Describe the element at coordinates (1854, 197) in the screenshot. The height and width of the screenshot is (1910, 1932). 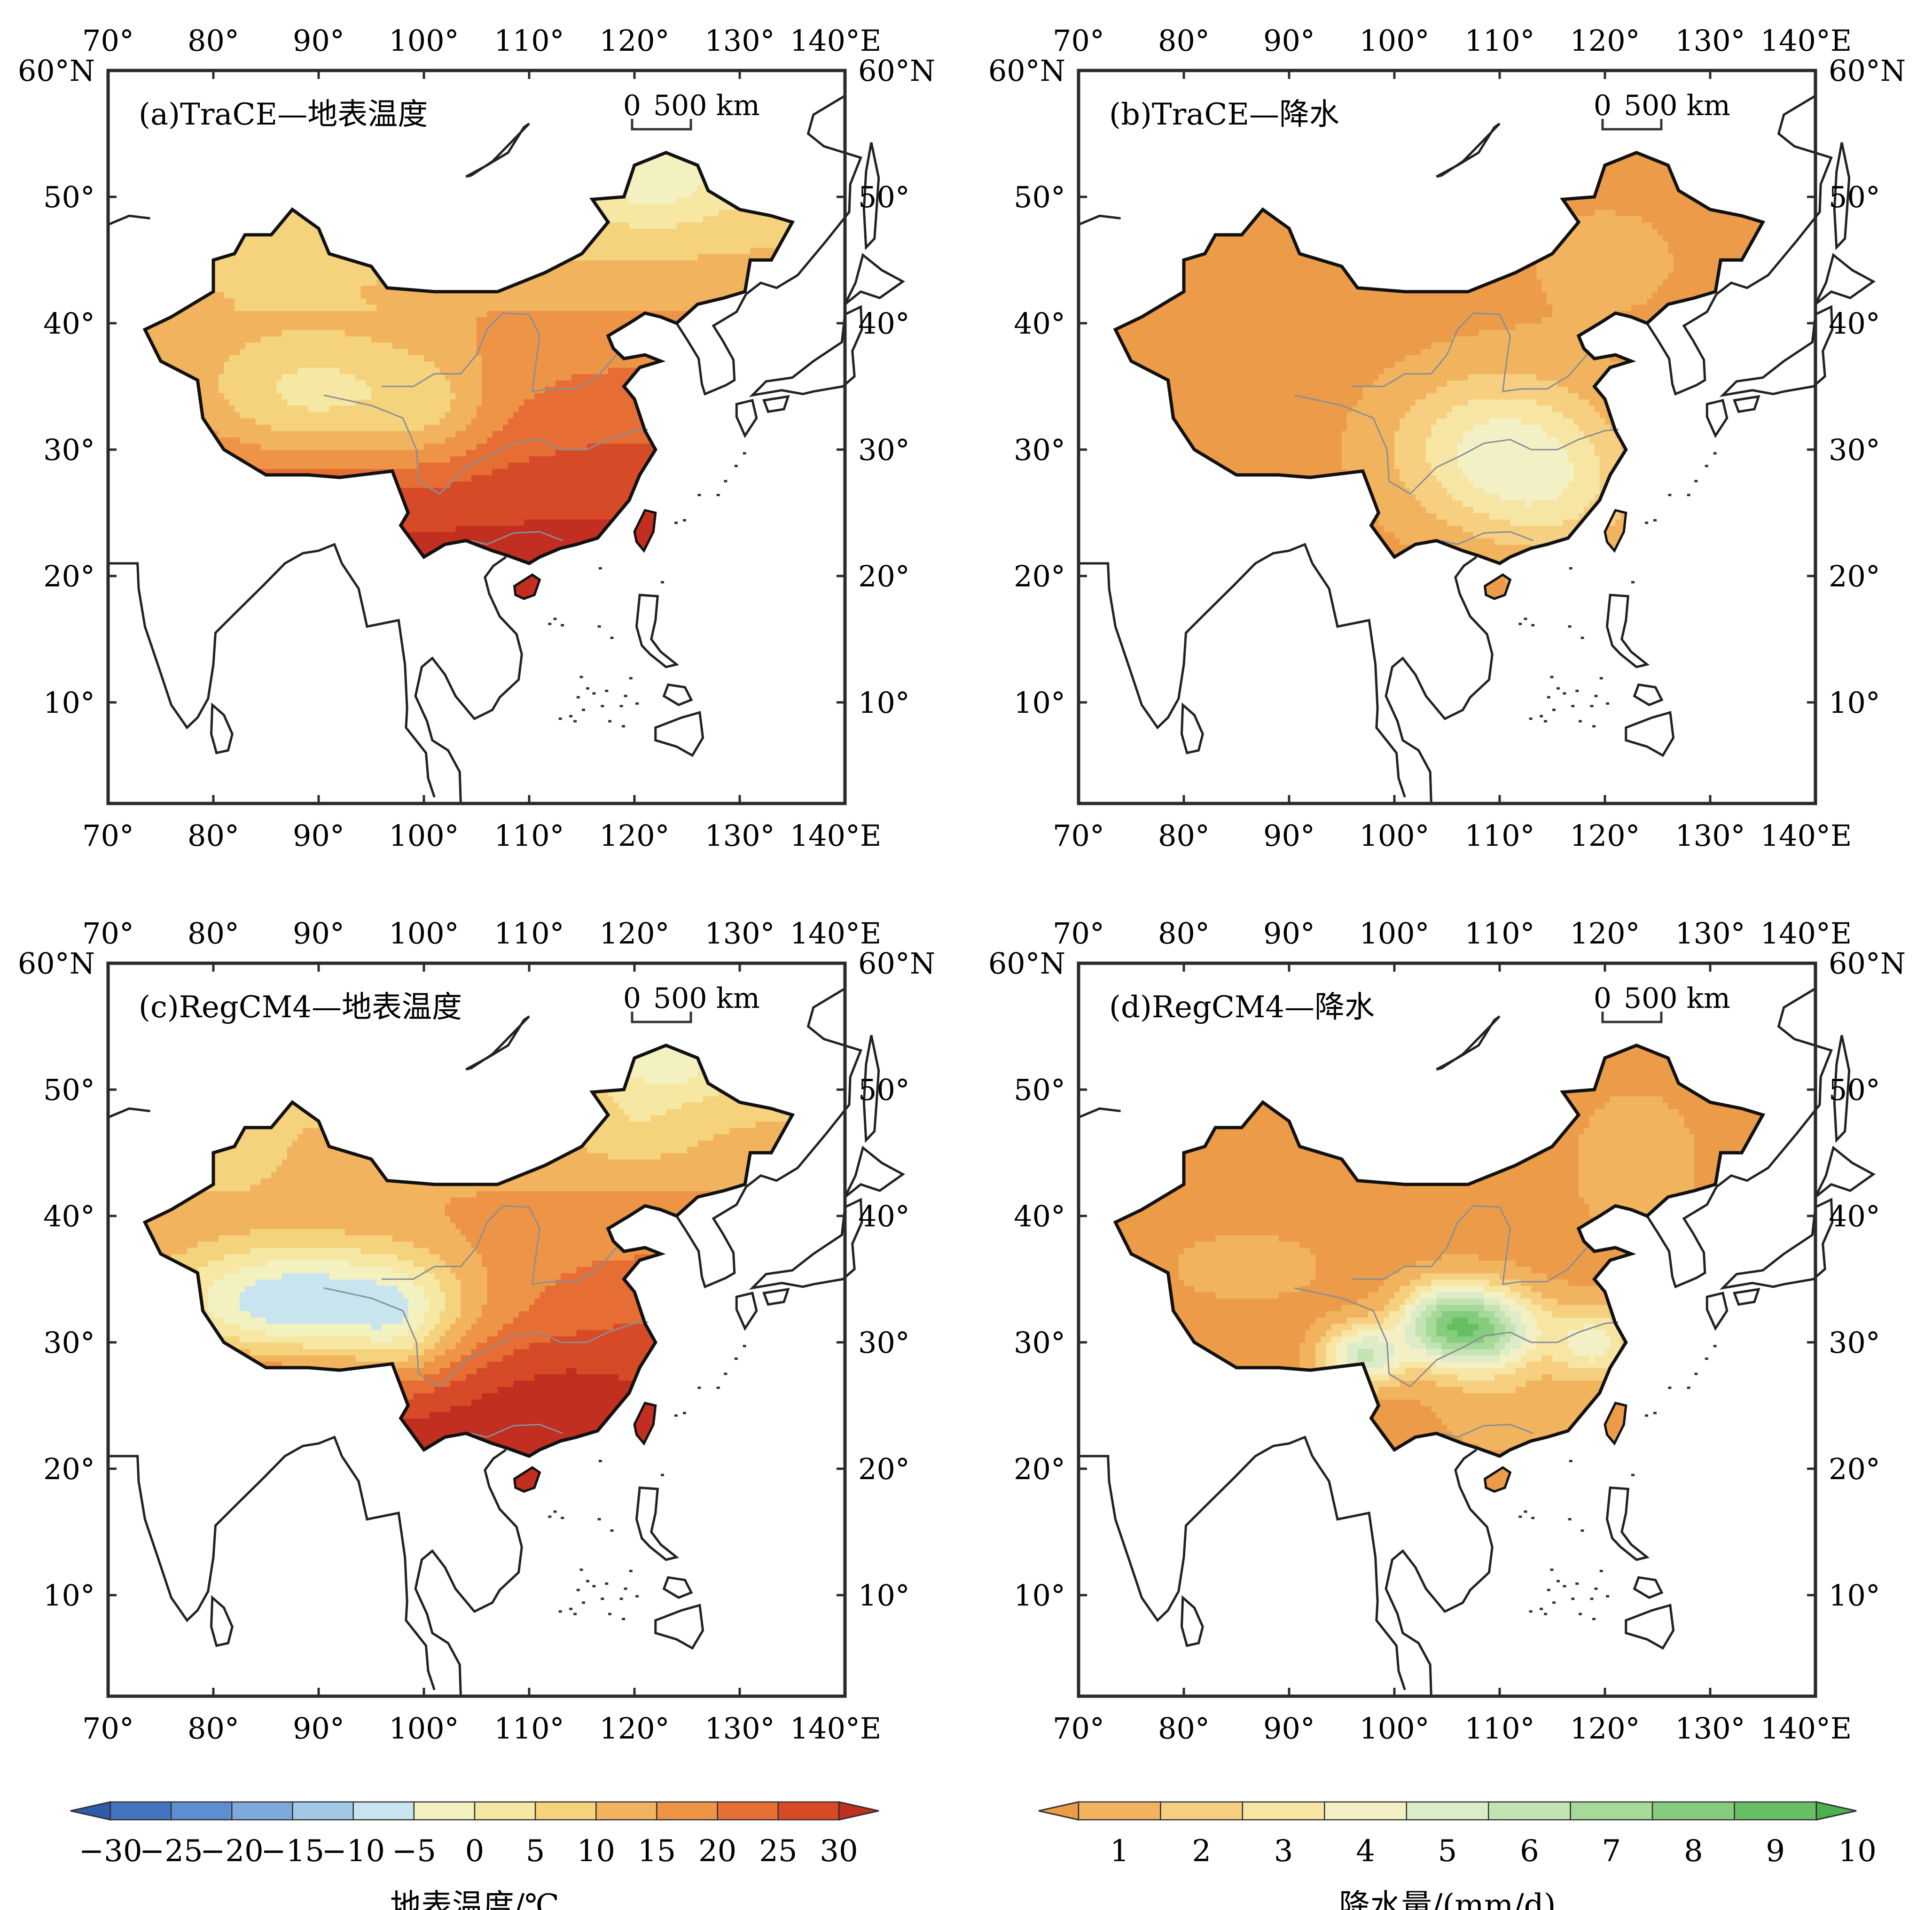
I see `y-tick-label-right: 50°` at that location.